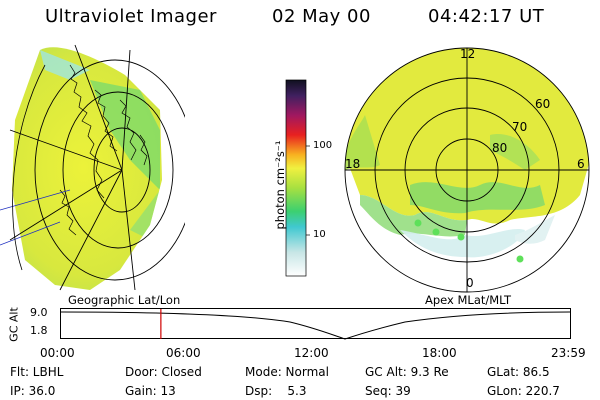  What do you see at coordinates (39, 330) in the screenshot?
I see `altitude-ytick-low: 1.8` at bounding box center [39, 330].